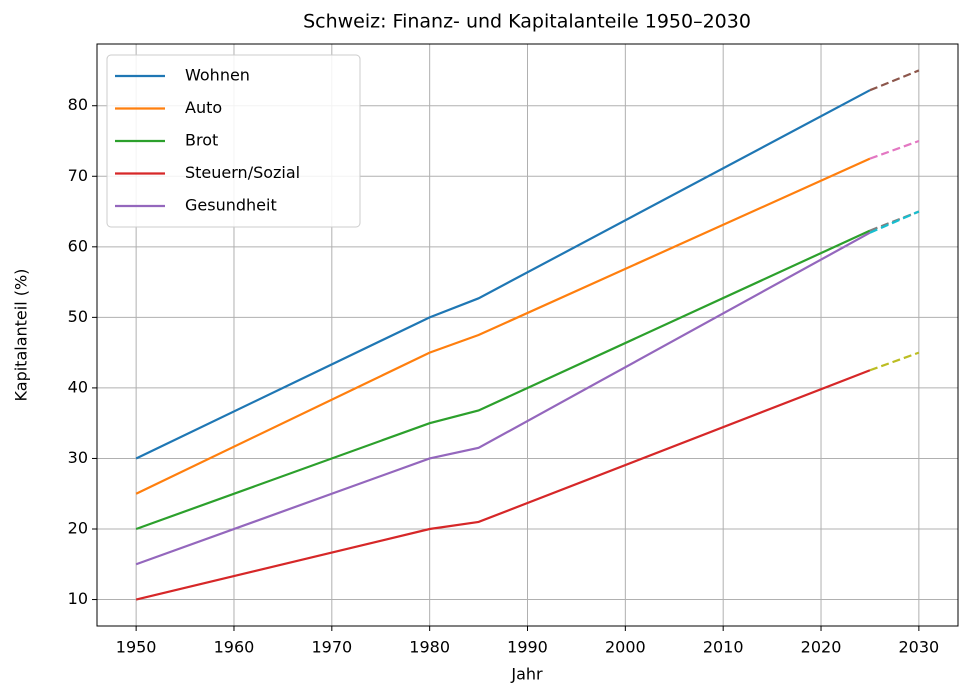 This screenshot has height=688, width=960. Describe the element at coordinates (78, 316) in the screenshot. I see `y-tick-label: 50` at that location.